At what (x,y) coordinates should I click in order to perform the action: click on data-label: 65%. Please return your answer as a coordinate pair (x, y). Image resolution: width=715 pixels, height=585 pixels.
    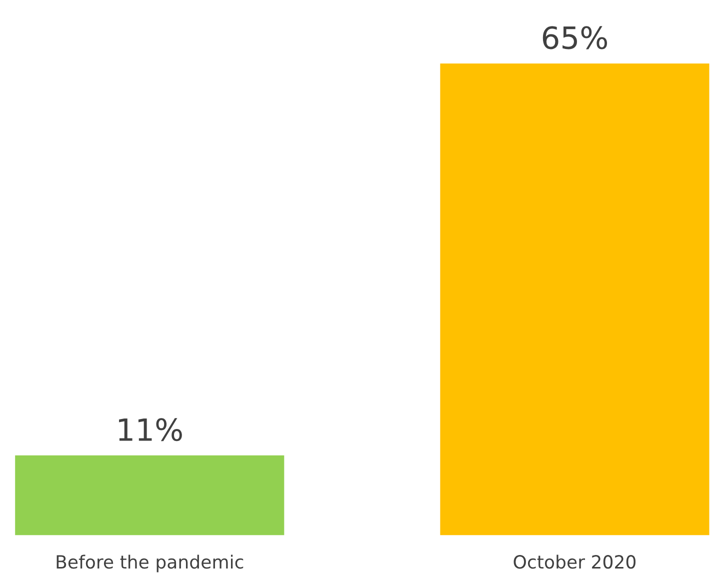
    Looking at the image, I should click on (574, 38).